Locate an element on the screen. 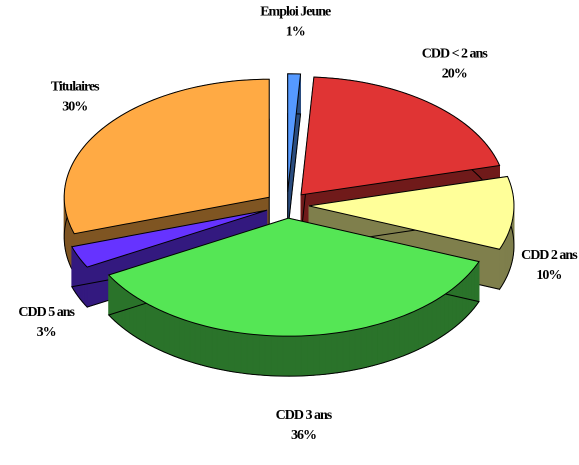 This screenshot has width=579, height=465. slice is located at coordinates (294, 152).